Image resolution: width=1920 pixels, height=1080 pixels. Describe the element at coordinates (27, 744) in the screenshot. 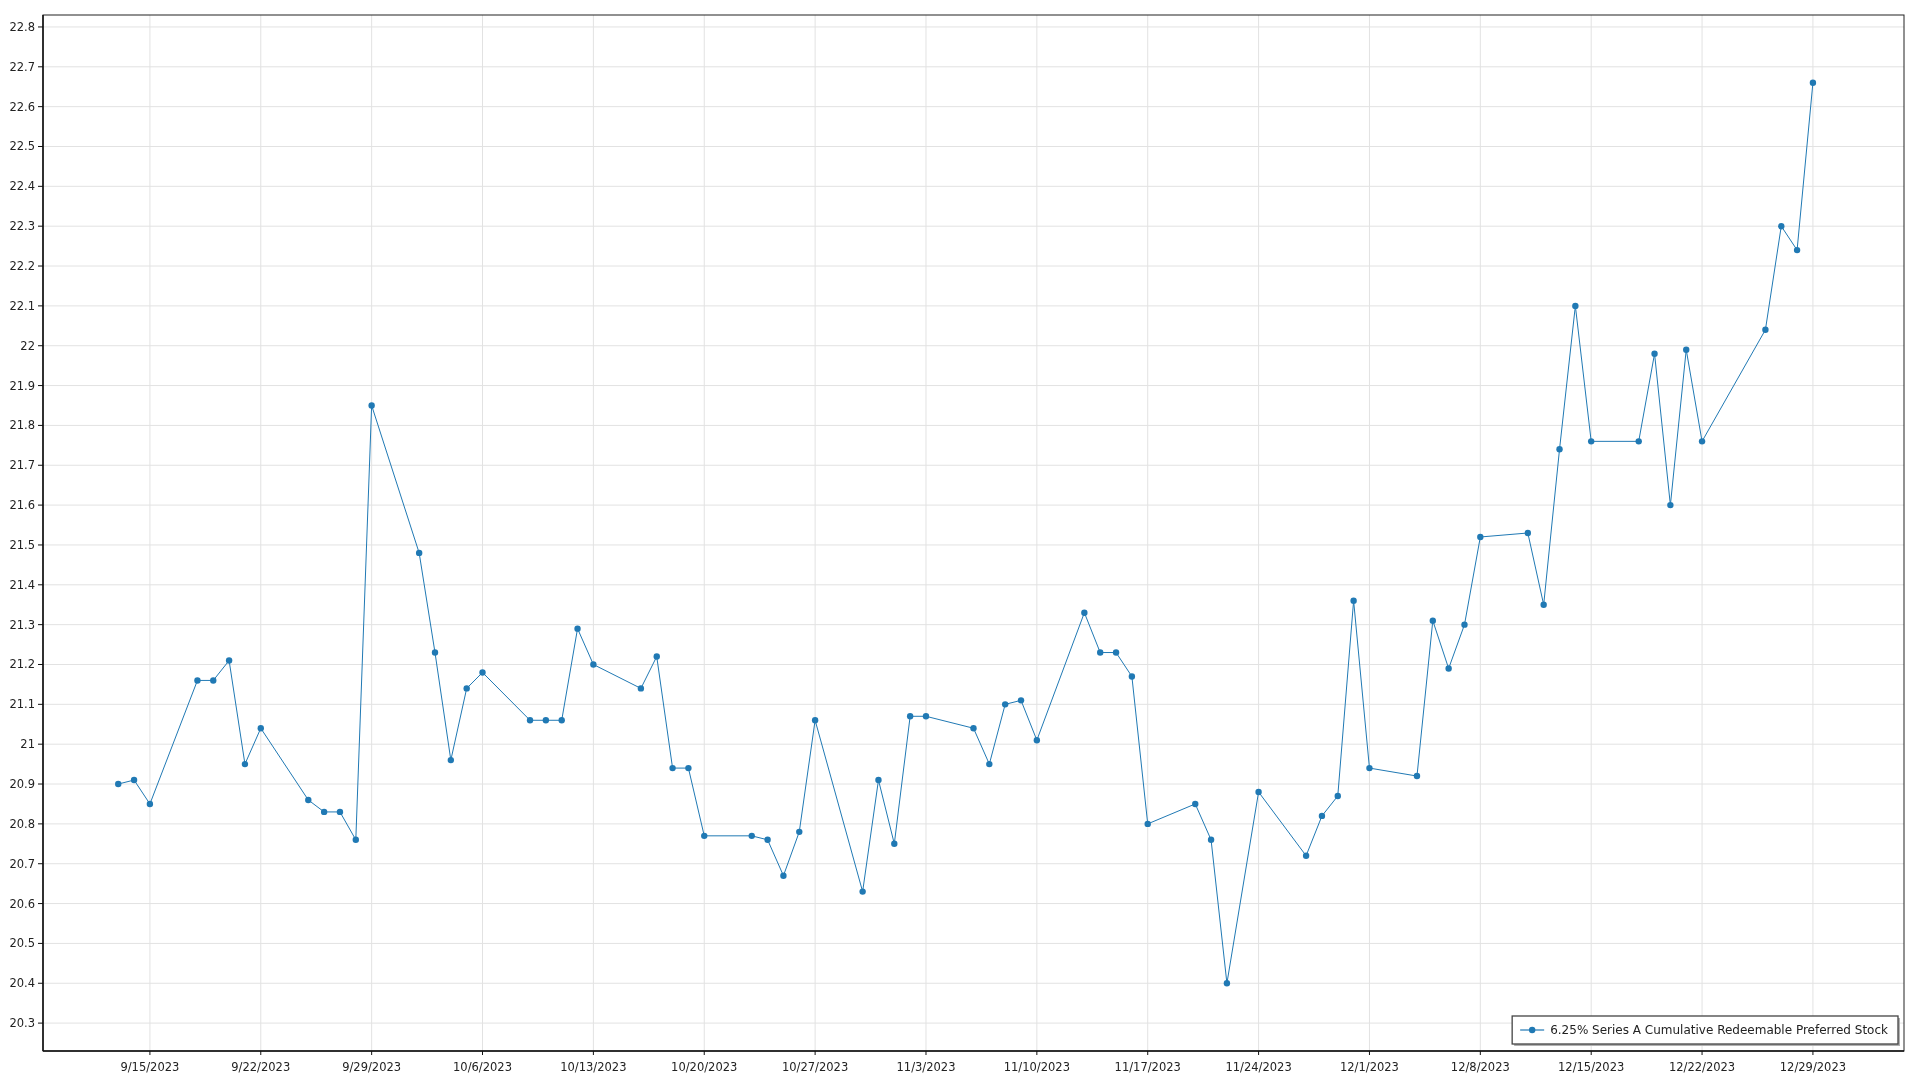

I see `y-tick-label: 21` at that location.